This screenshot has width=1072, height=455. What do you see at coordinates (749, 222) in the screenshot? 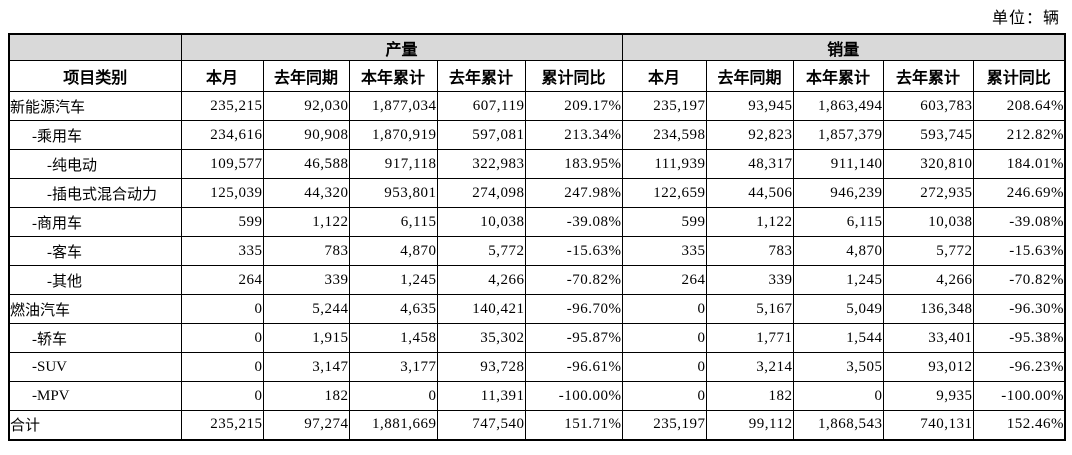
I see `cell: 1,122` at bounding box center [749, 222].